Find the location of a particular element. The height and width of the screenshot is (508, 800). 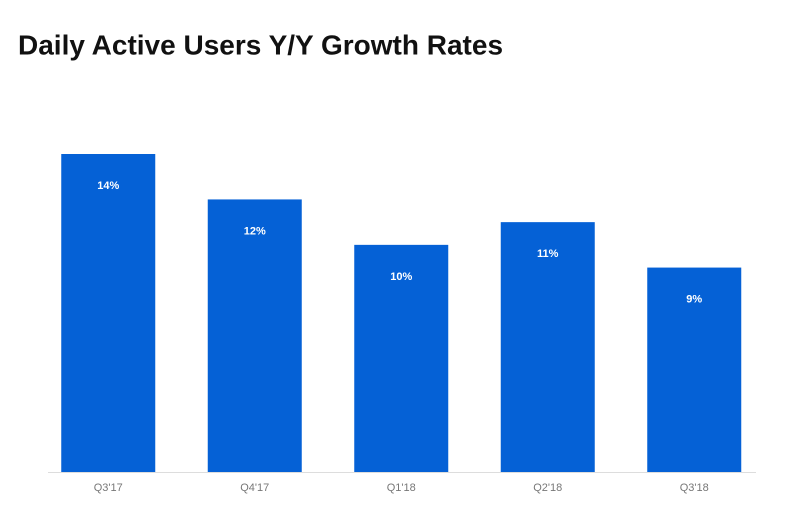

x-tick-label: Q2'18 is located at coordinates (547, 488).